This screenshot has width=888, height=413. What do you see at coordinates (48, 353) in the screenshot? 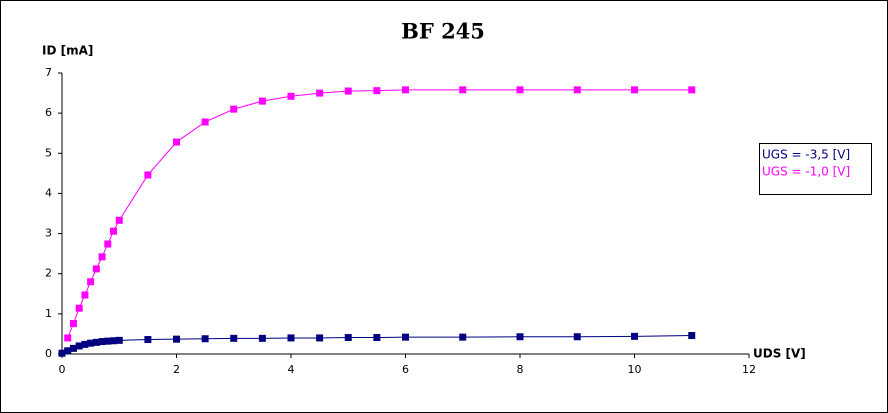
I see `y-tick-label: 0` at bounding box center [48, 353].